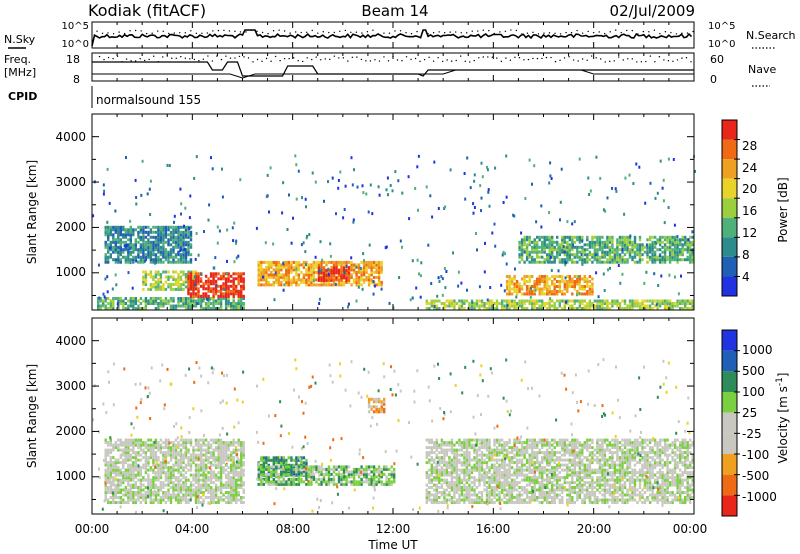 This screenshot has height=554, width=800. What do you see at coordinates (224, 30) in the screenshot?
I see `noise-search-dot` at bounding box center [224, 30].